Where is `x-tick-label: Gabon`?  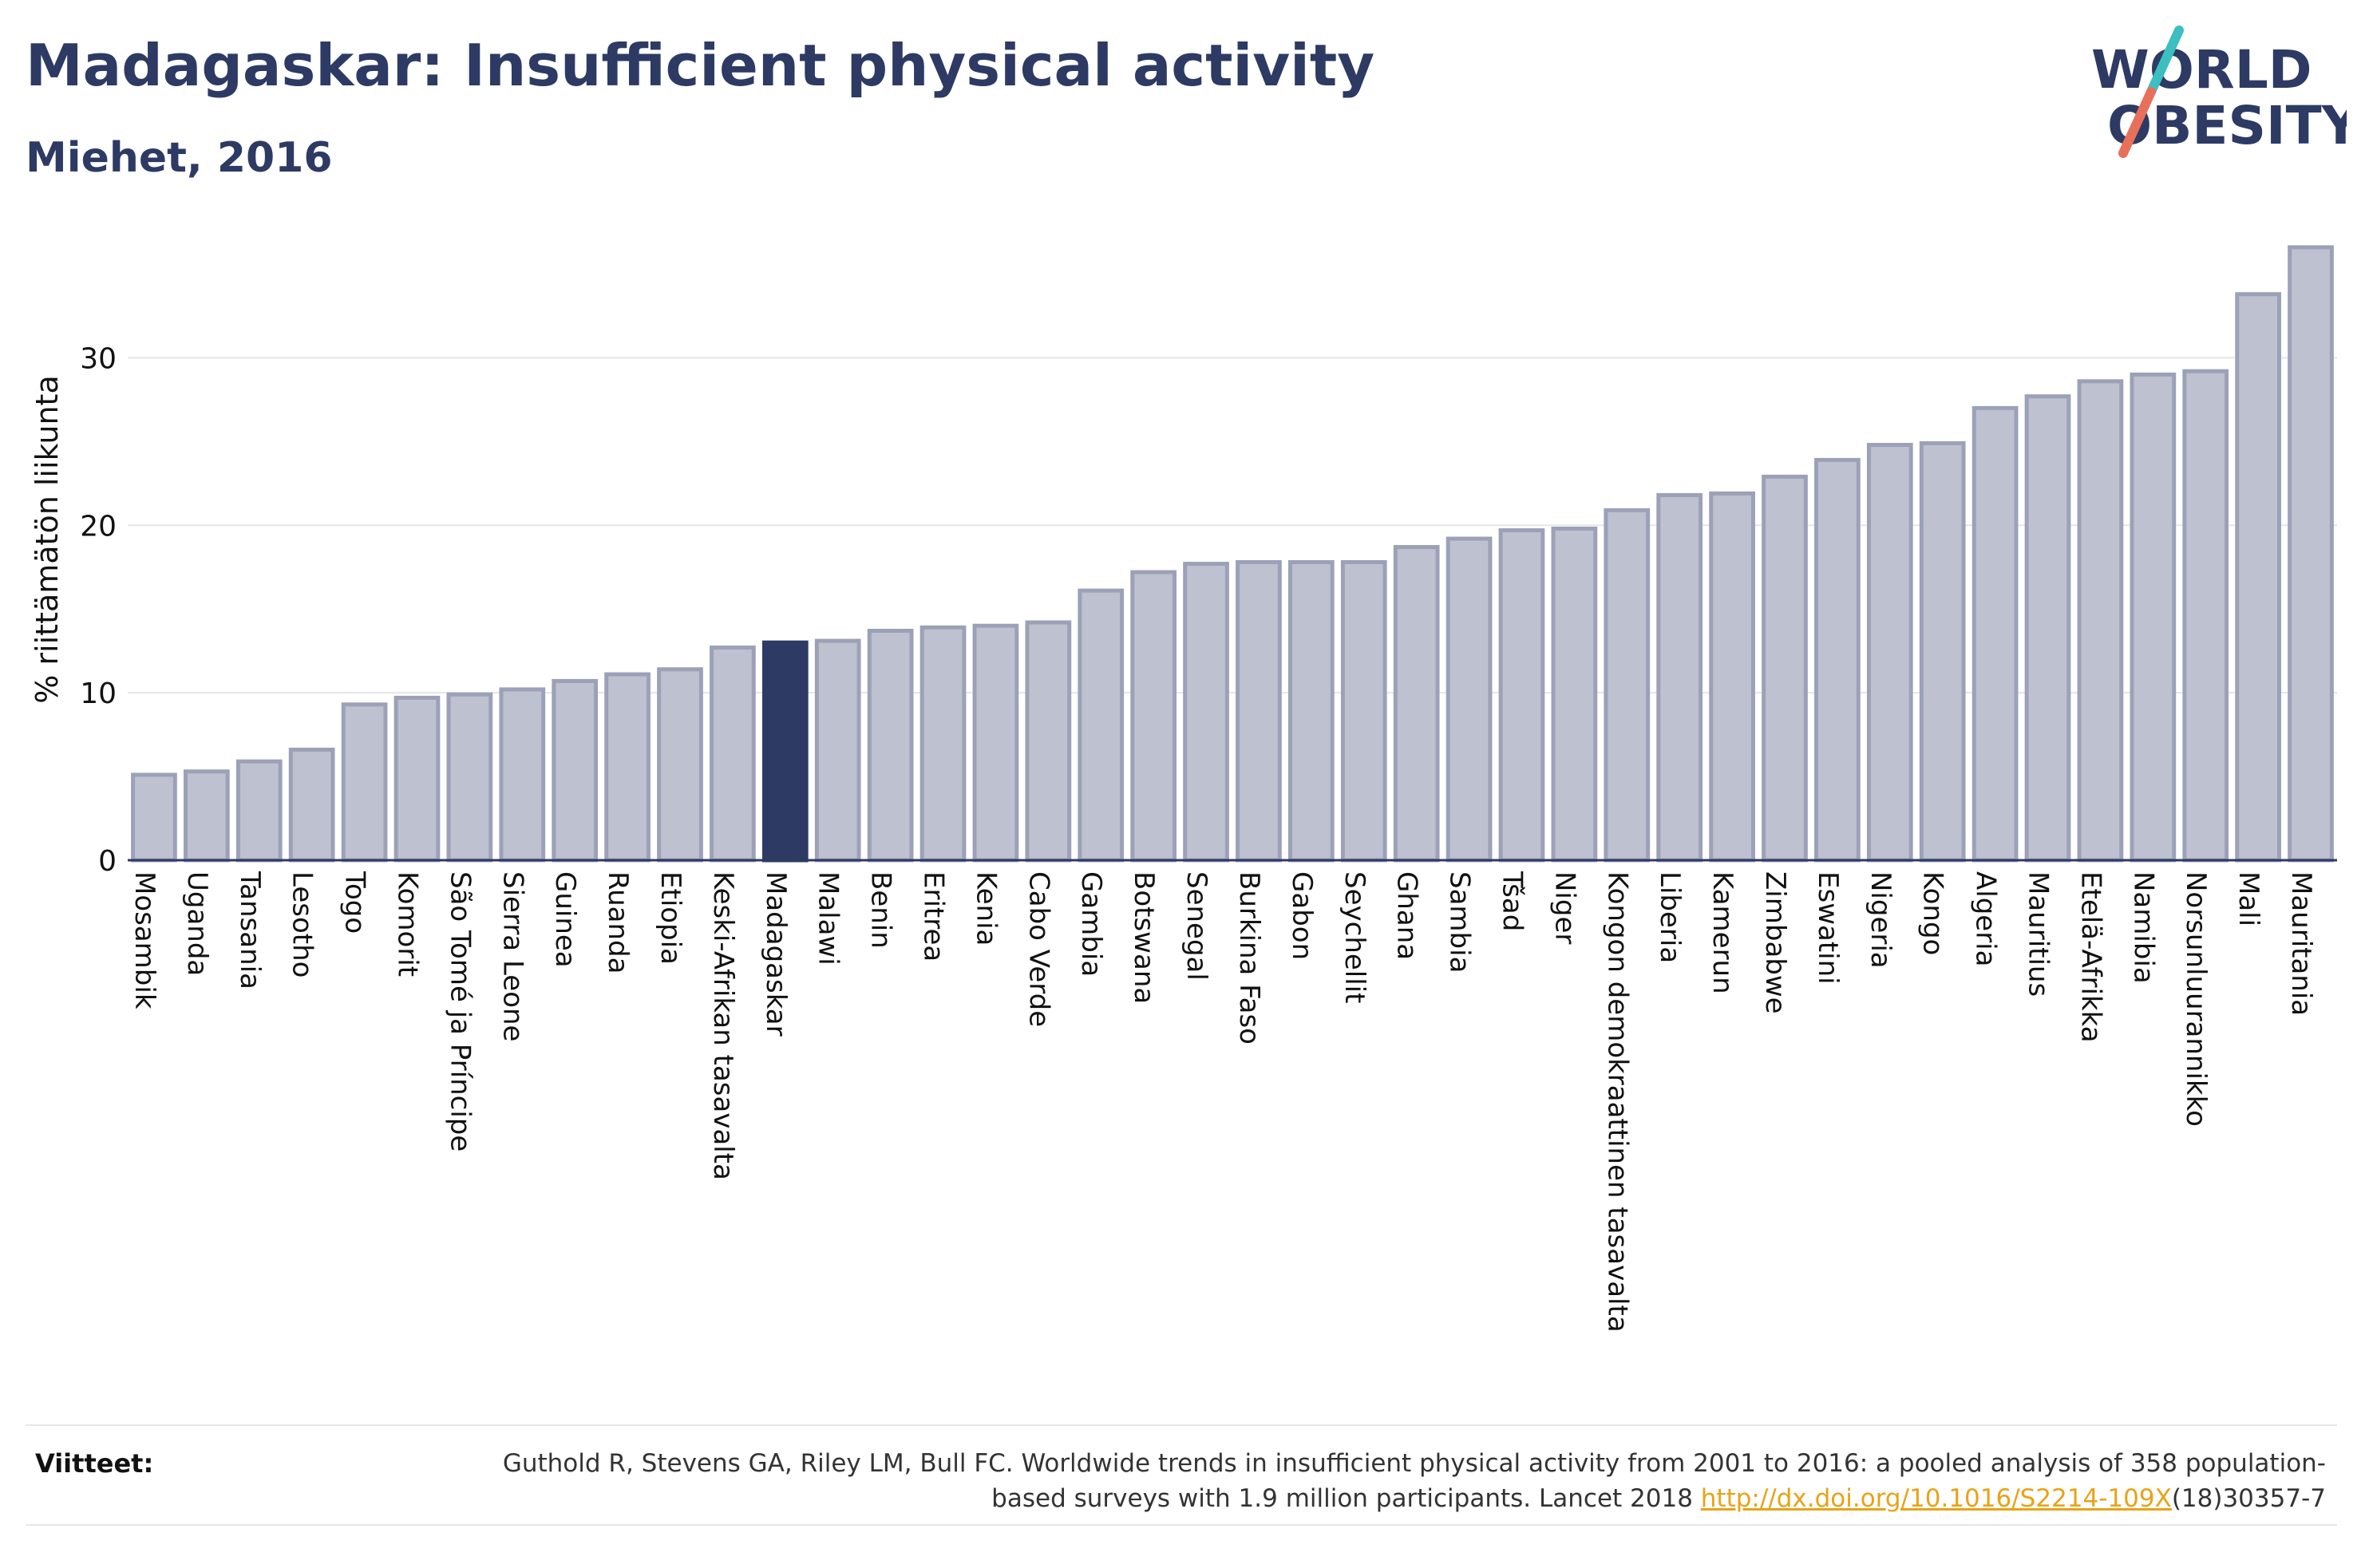
x-tick-label: Gabon is located at coordinates (1302, 915).